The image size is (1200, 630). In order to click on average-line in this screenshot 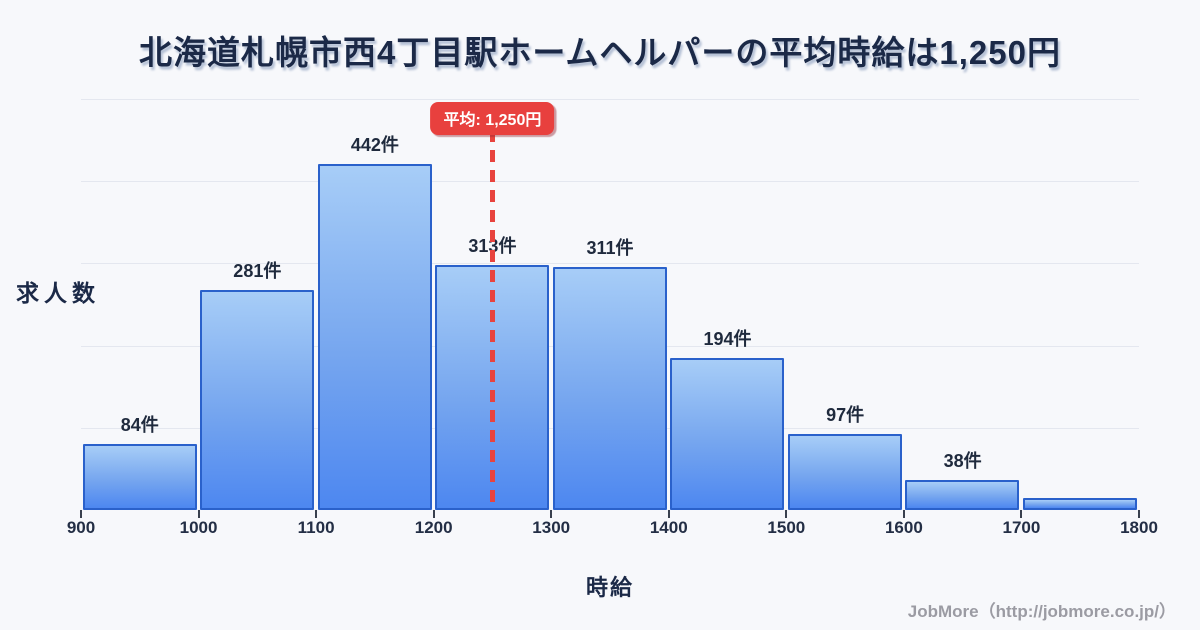, I will do `click(492, 320)`.